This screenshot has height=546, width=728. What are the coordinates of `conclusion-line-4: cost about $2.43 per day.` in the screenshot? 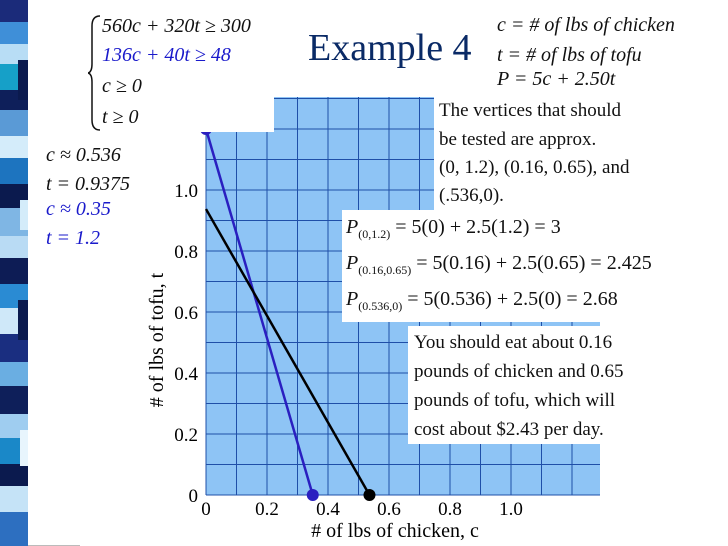 It's located at (509, 429).